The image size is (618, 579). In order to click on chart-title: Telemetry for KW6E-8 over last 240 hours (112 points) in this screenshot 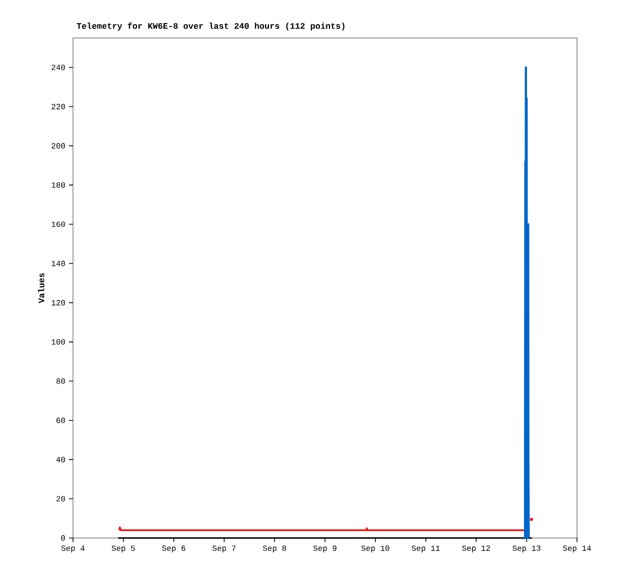, I will do `click(210, 26)`.